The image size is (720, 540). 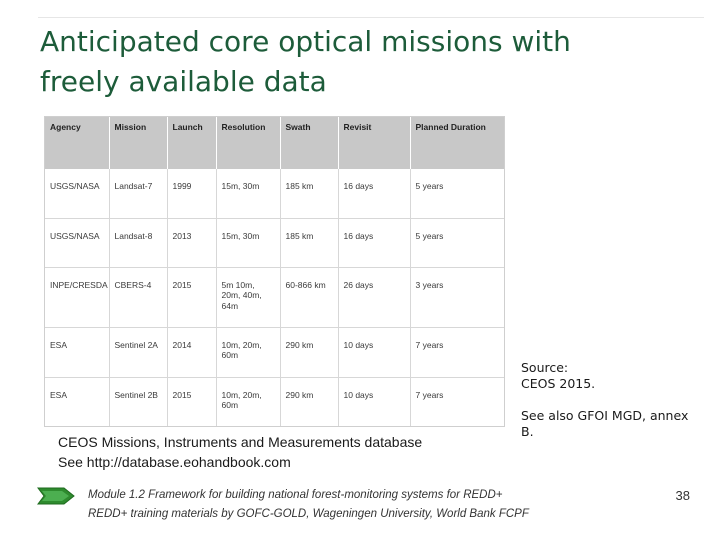 I want to click on source-label: Source:, so click(x=545, y=367).